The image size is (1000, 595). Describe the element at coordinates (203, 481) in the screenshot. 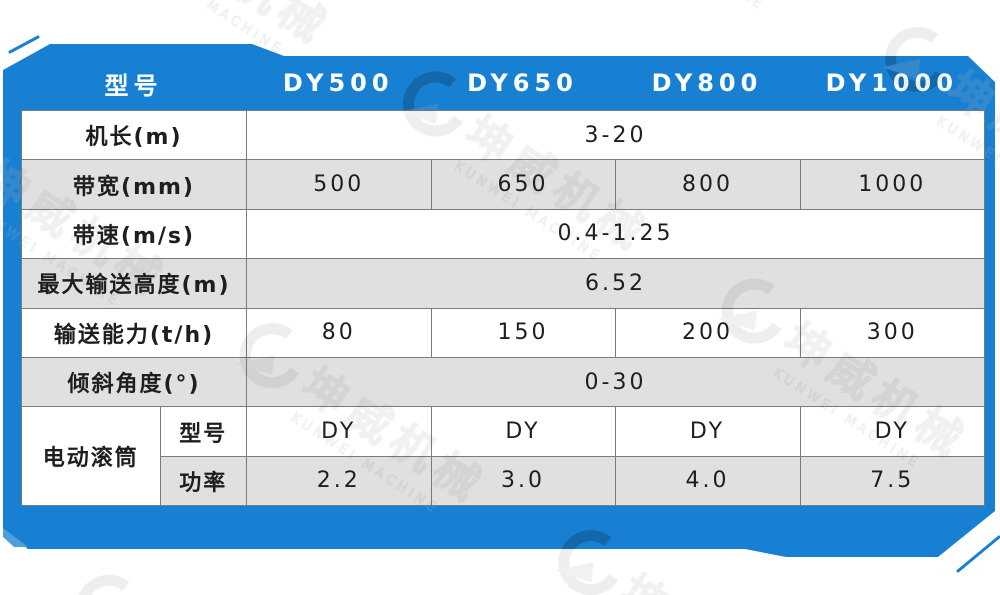

I see `cell-sub-label: 功率` at that location.